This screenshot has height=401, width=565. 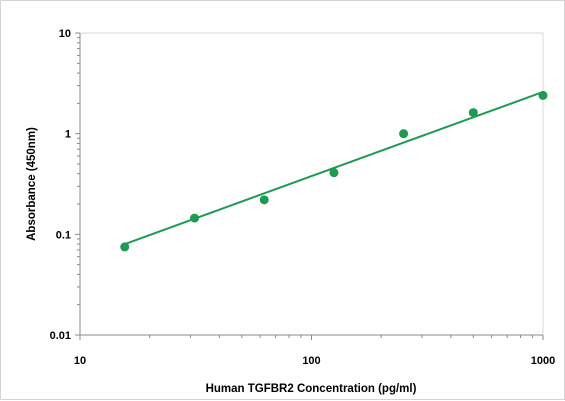 I want to click on y-tick-label: 0.01, so click(x=60, y=336).